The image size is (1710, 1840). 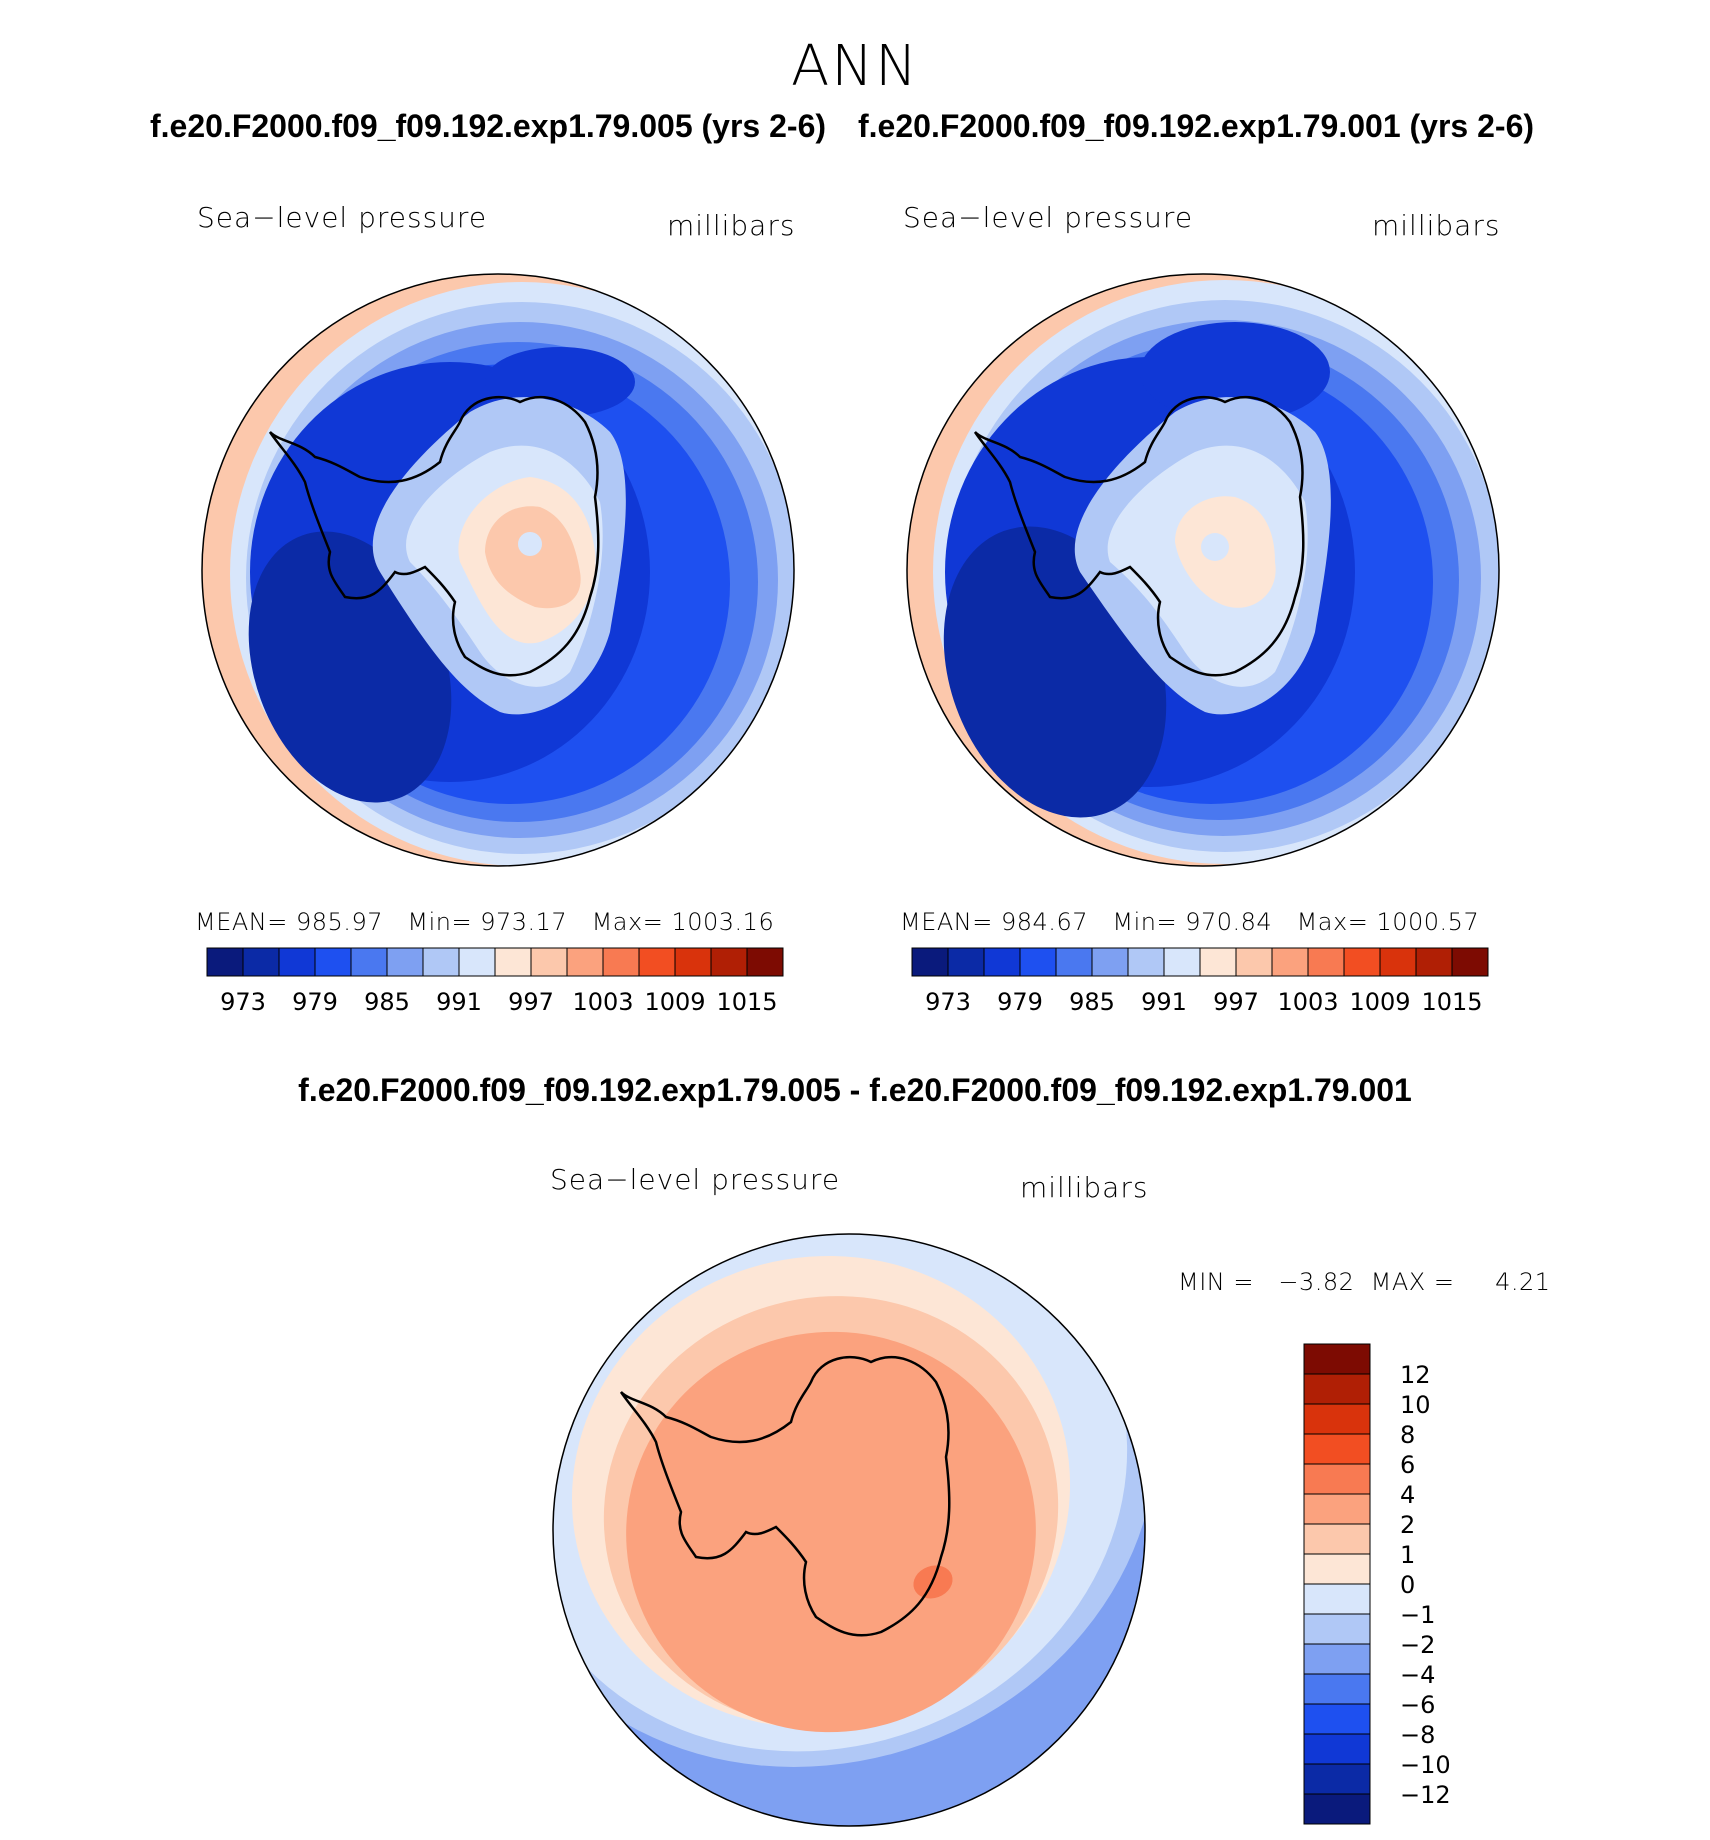 I want to click on mean-value: 985.97, so click(x=339, y=922).